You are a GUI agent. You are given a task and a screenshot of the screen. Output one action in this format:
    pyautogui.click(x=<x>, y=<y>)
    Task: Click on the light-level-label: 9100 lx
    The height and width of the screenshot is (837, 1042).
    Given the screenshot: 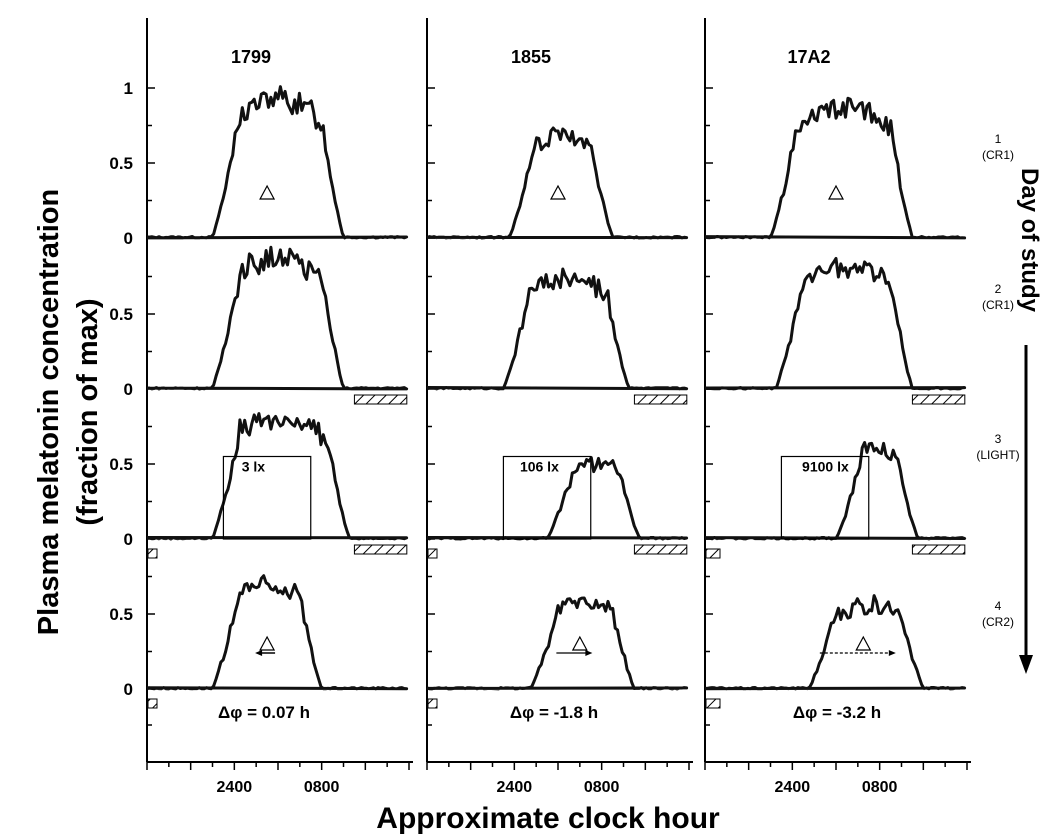 What is the action you would take?
    pyautogui.click(x=825, y=467)
    